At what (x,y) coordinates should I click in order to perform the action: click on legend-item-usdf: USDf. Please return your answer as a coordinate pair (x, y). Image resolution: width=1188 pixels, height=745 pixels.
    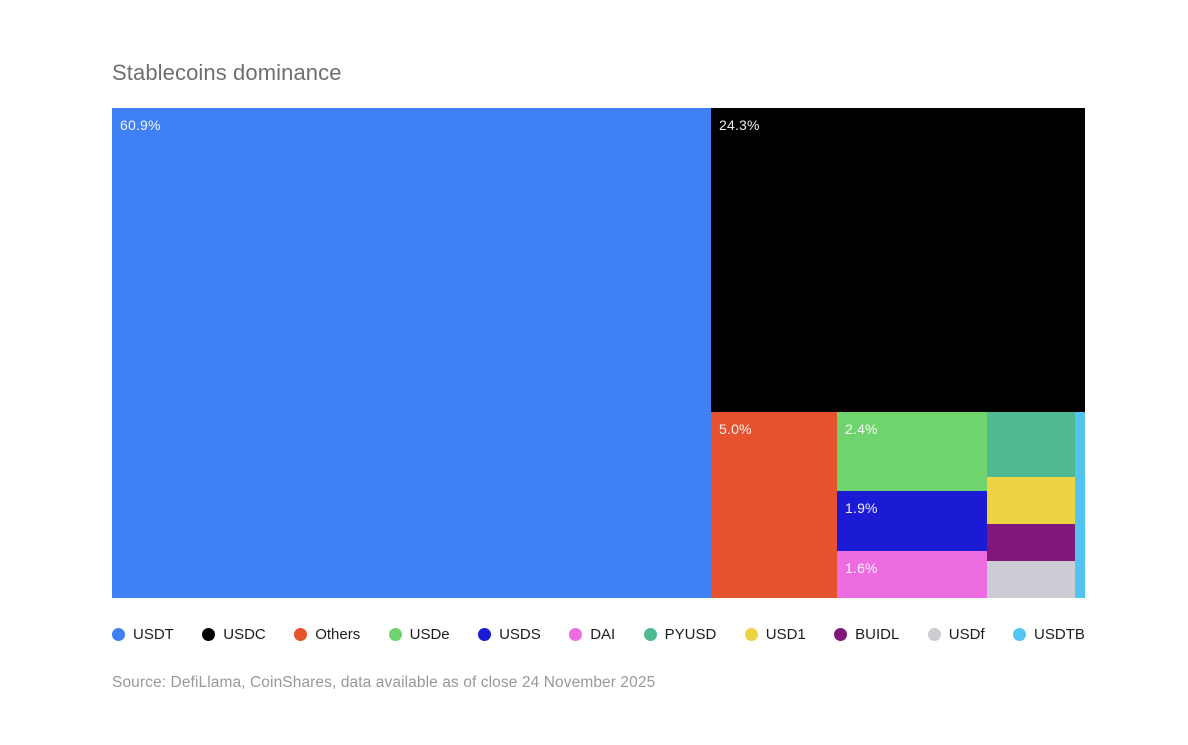
    Looking at the image, I should click on (956, 635).